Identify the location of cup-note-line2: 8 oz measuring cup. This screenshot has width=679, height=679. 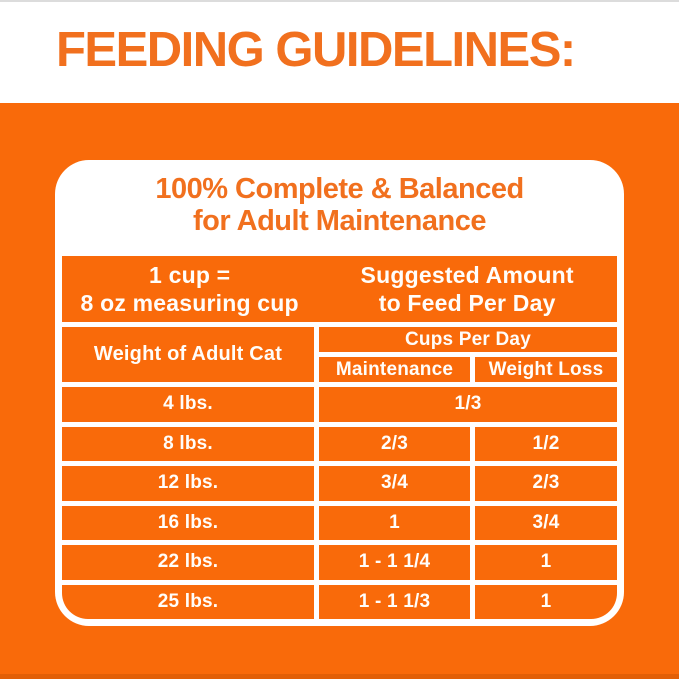
(189, 303).